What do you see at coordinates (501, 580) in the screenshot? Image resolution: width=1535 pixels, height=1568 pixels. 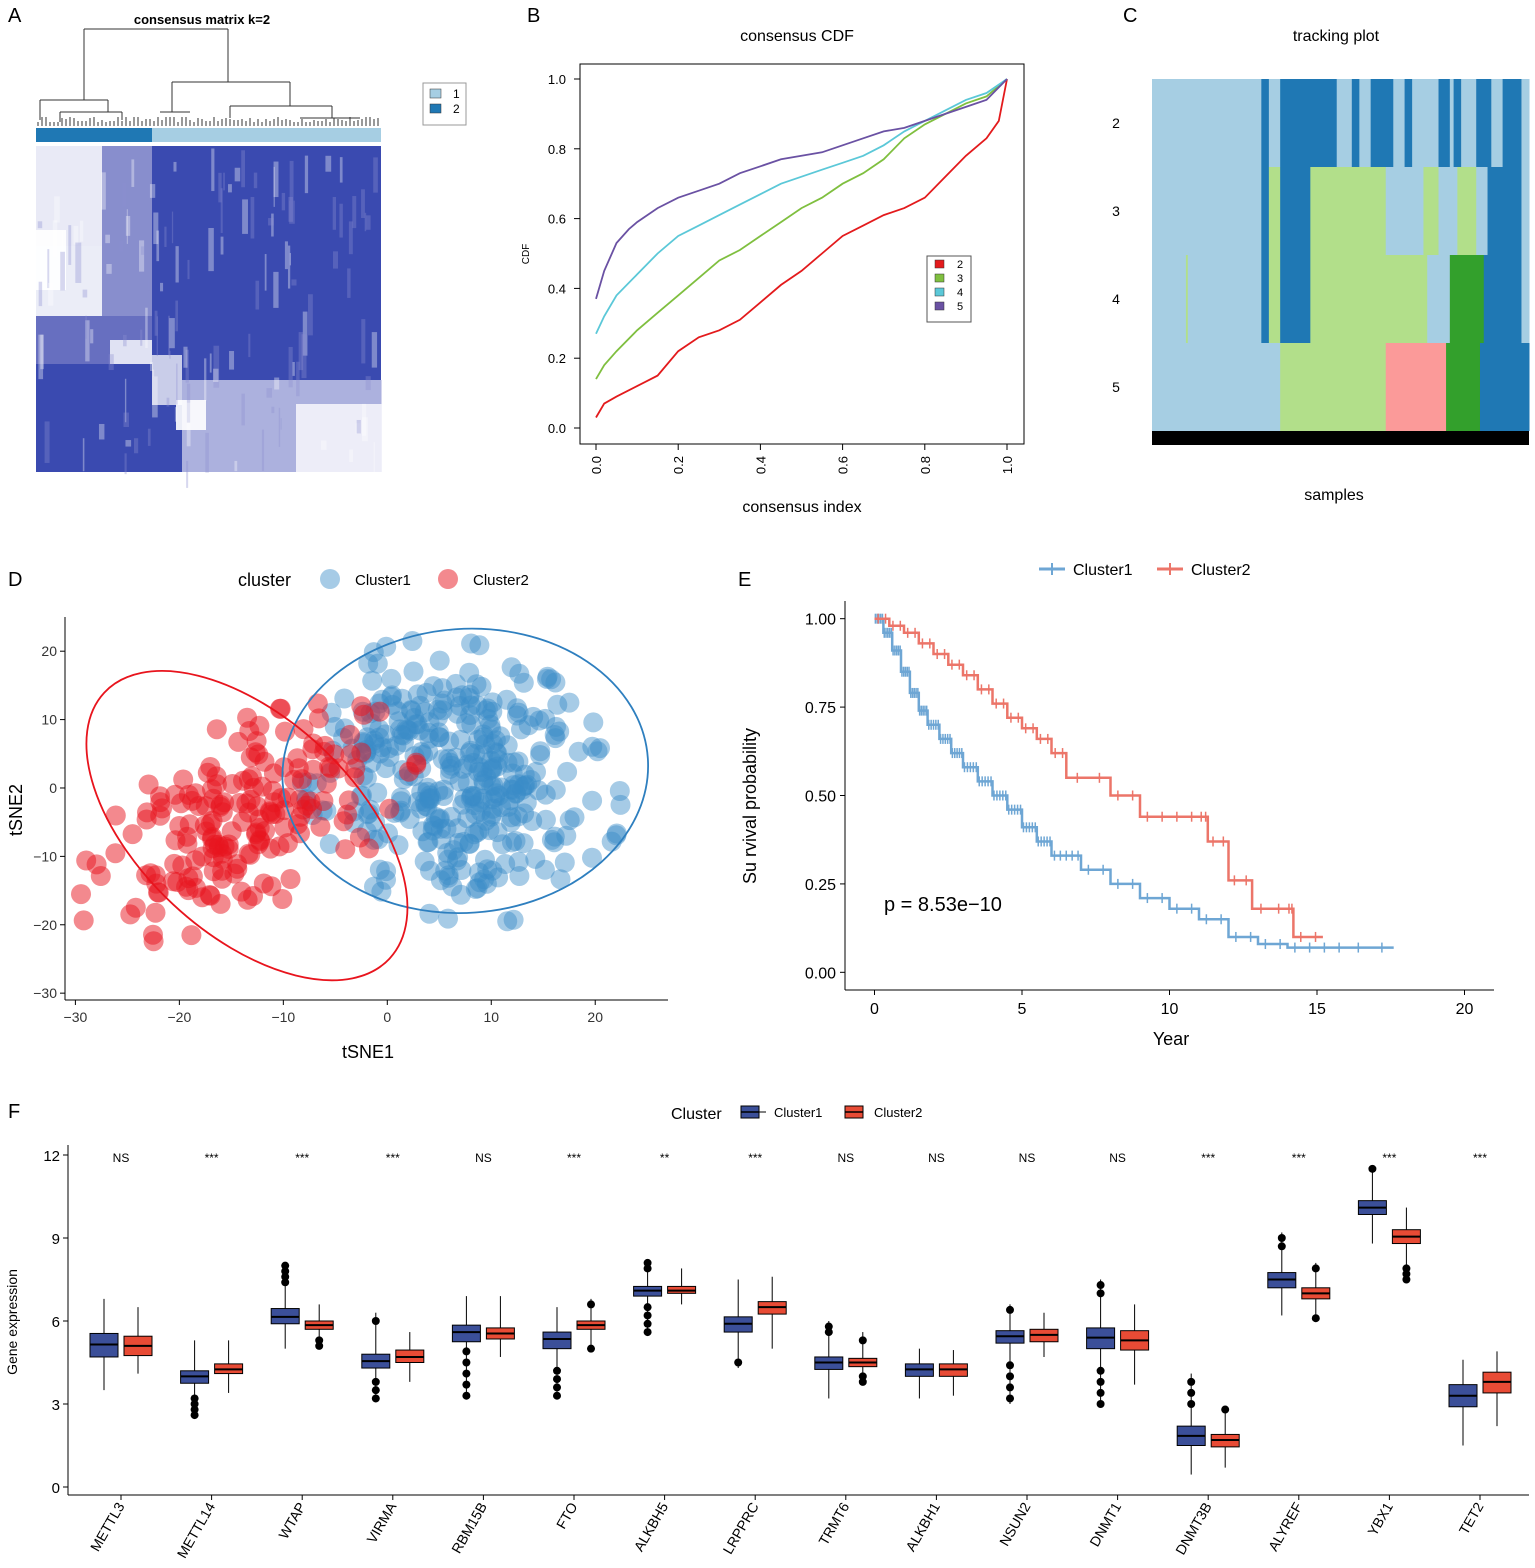 I see `legend-d-label-cluster2: Cluster2` at bounding box center [501, 580].